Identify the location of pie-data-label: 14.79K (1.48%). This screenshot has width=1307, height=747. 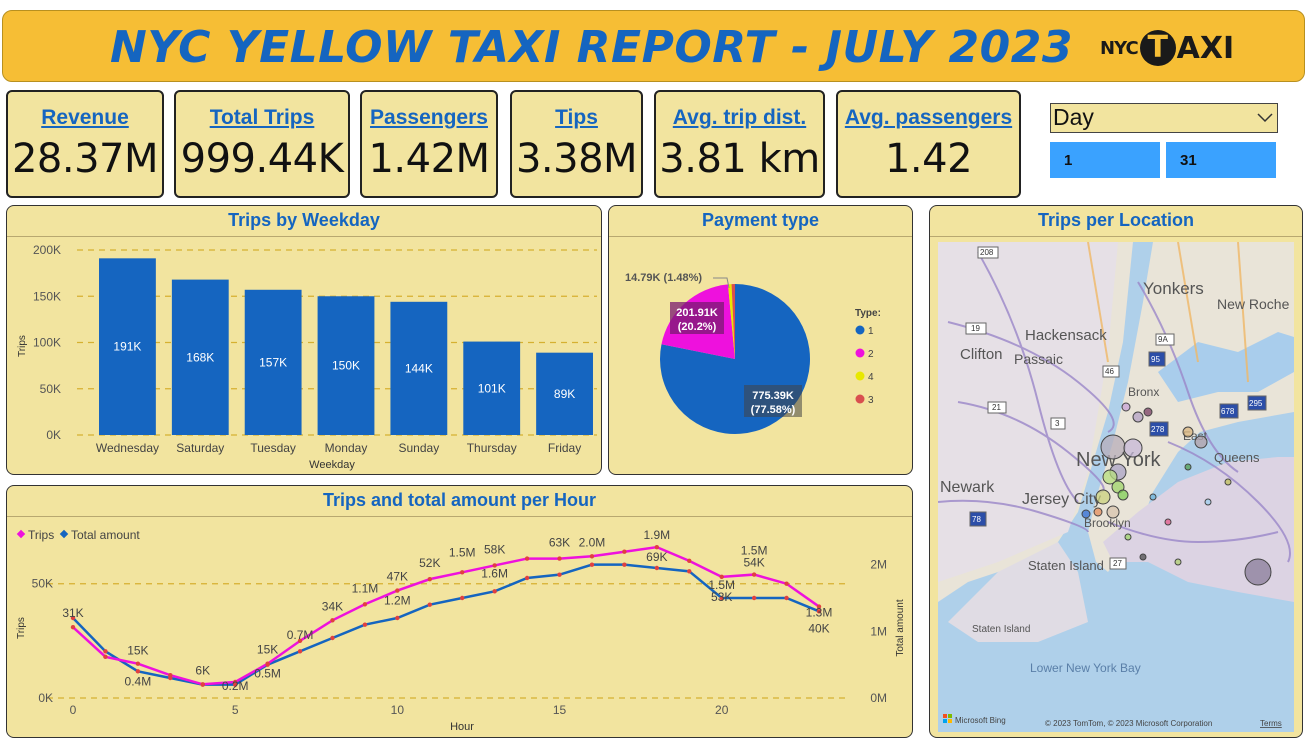
(663, 278).